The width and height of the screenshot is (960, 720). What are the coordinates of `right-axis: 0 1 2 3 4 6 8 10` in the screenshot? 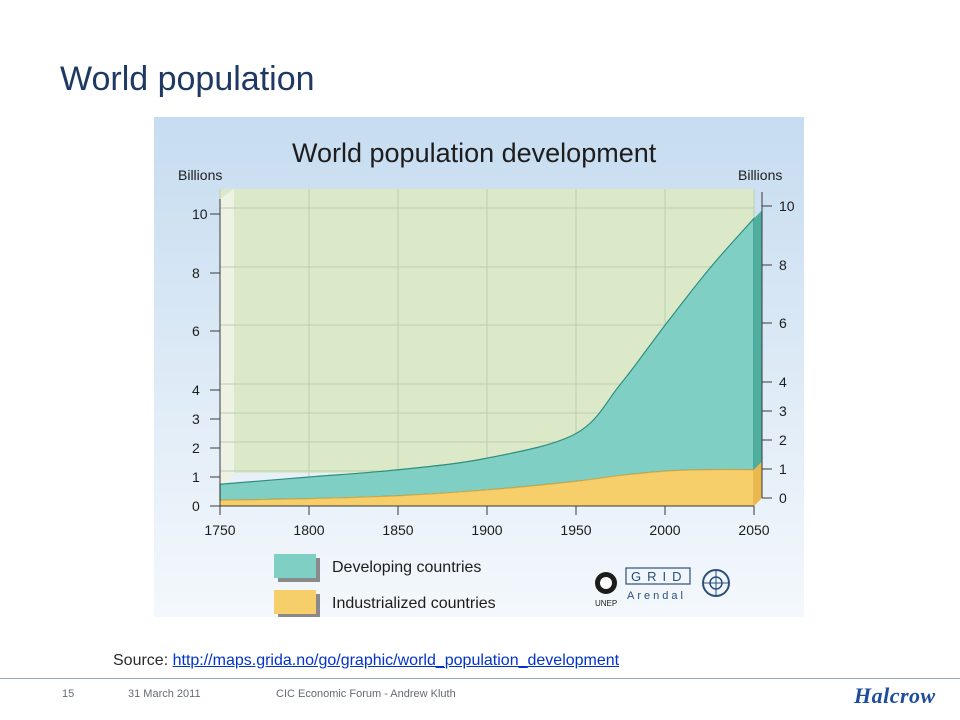 It's located at (778, 349).